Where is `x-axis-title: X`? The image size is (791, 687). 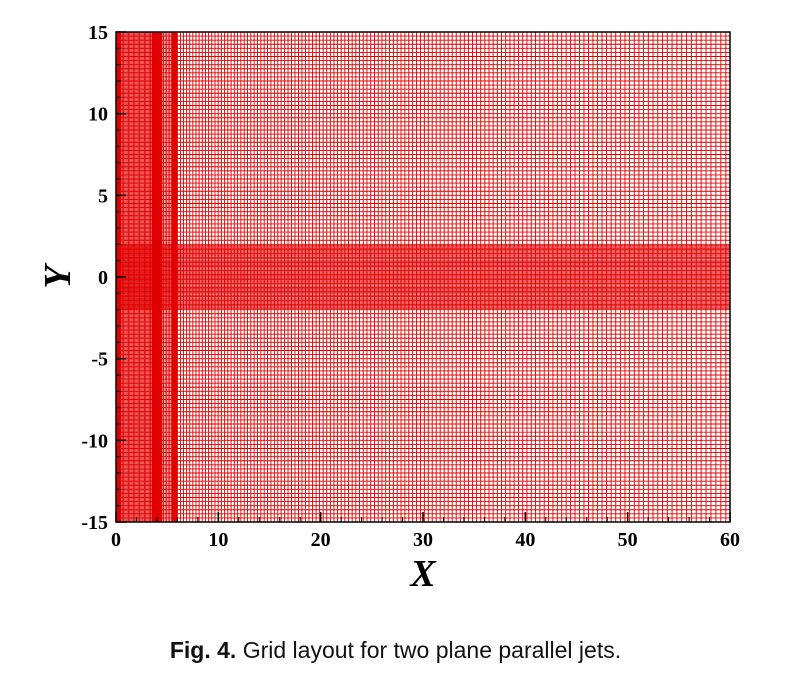
x-axis-title: X is located at coordinates (423, 574).